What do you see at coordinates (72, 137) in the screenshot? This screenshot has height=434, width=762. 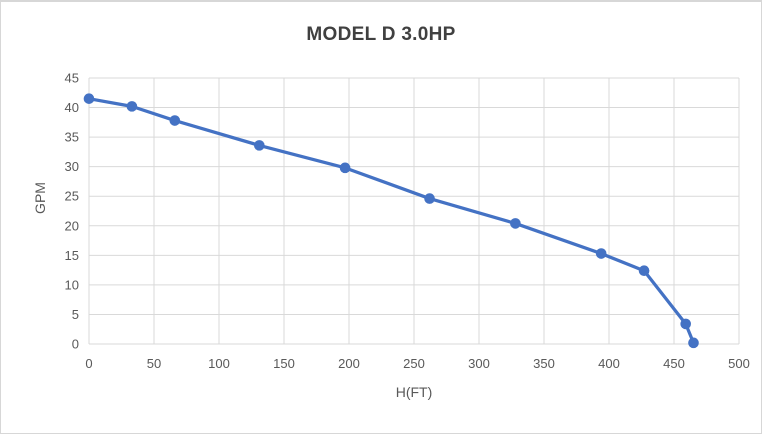 I see `svg-text: 35` at bounding box center [72, 137].